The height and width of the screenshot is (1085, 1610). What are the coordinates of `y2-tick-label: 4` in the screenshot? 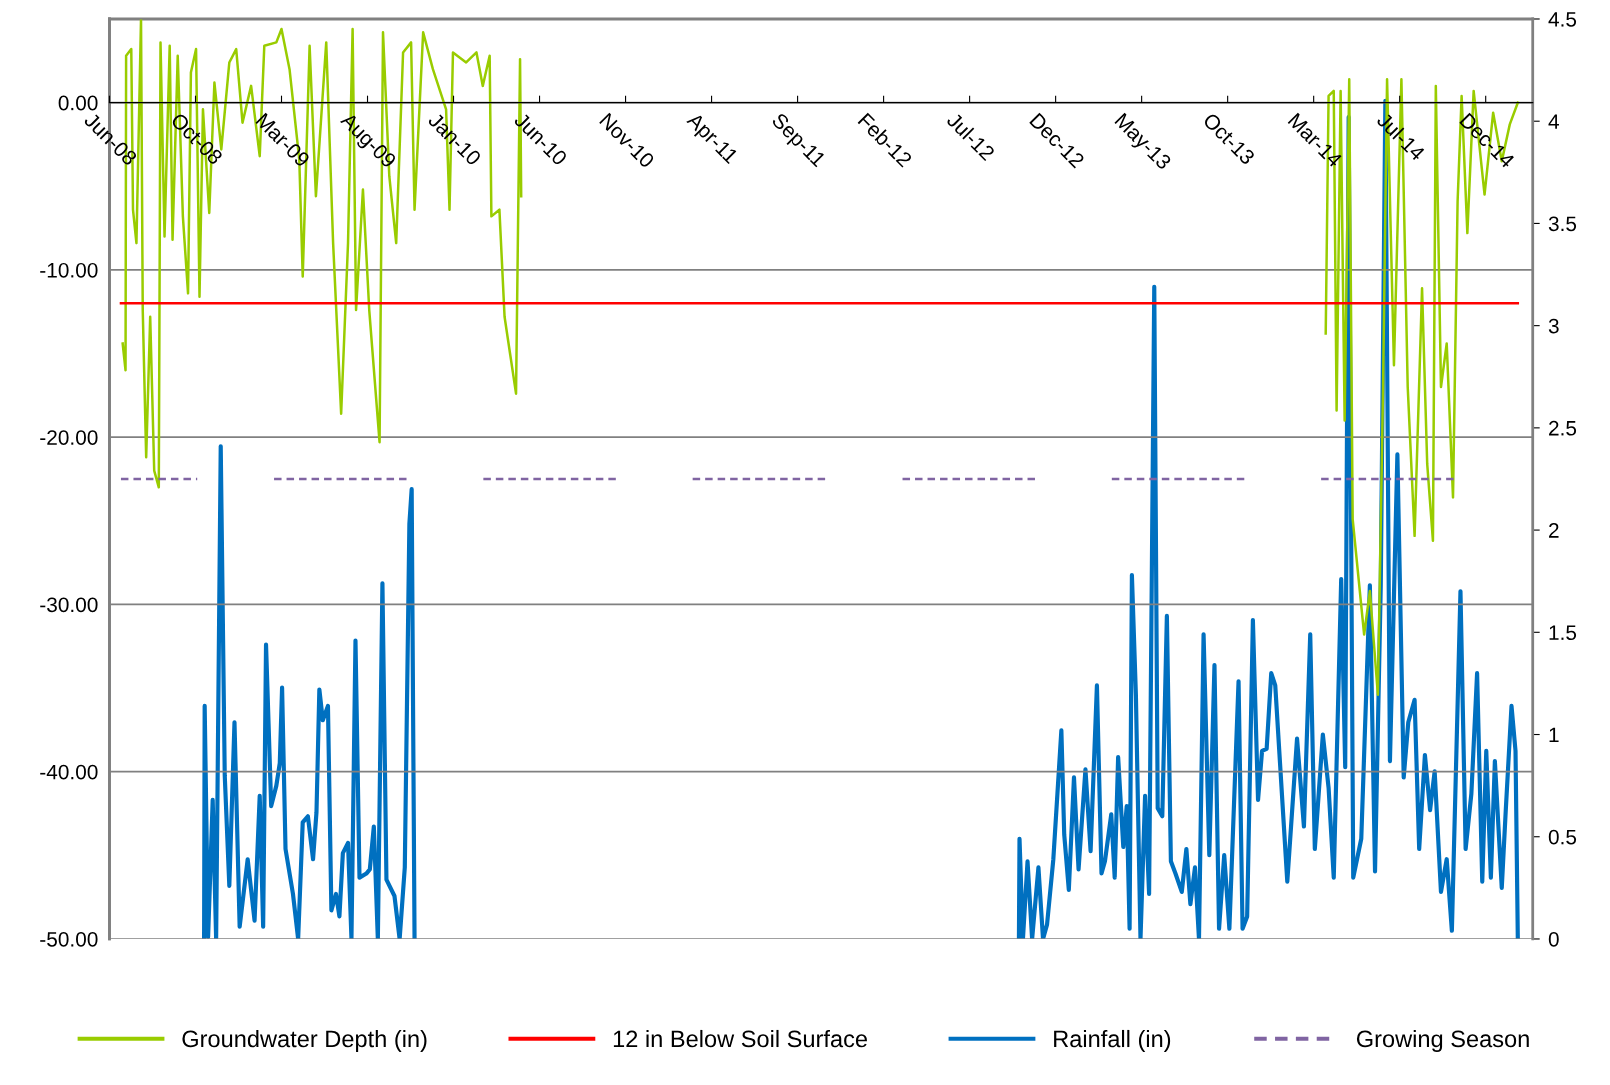 It's located at (1553, 121).